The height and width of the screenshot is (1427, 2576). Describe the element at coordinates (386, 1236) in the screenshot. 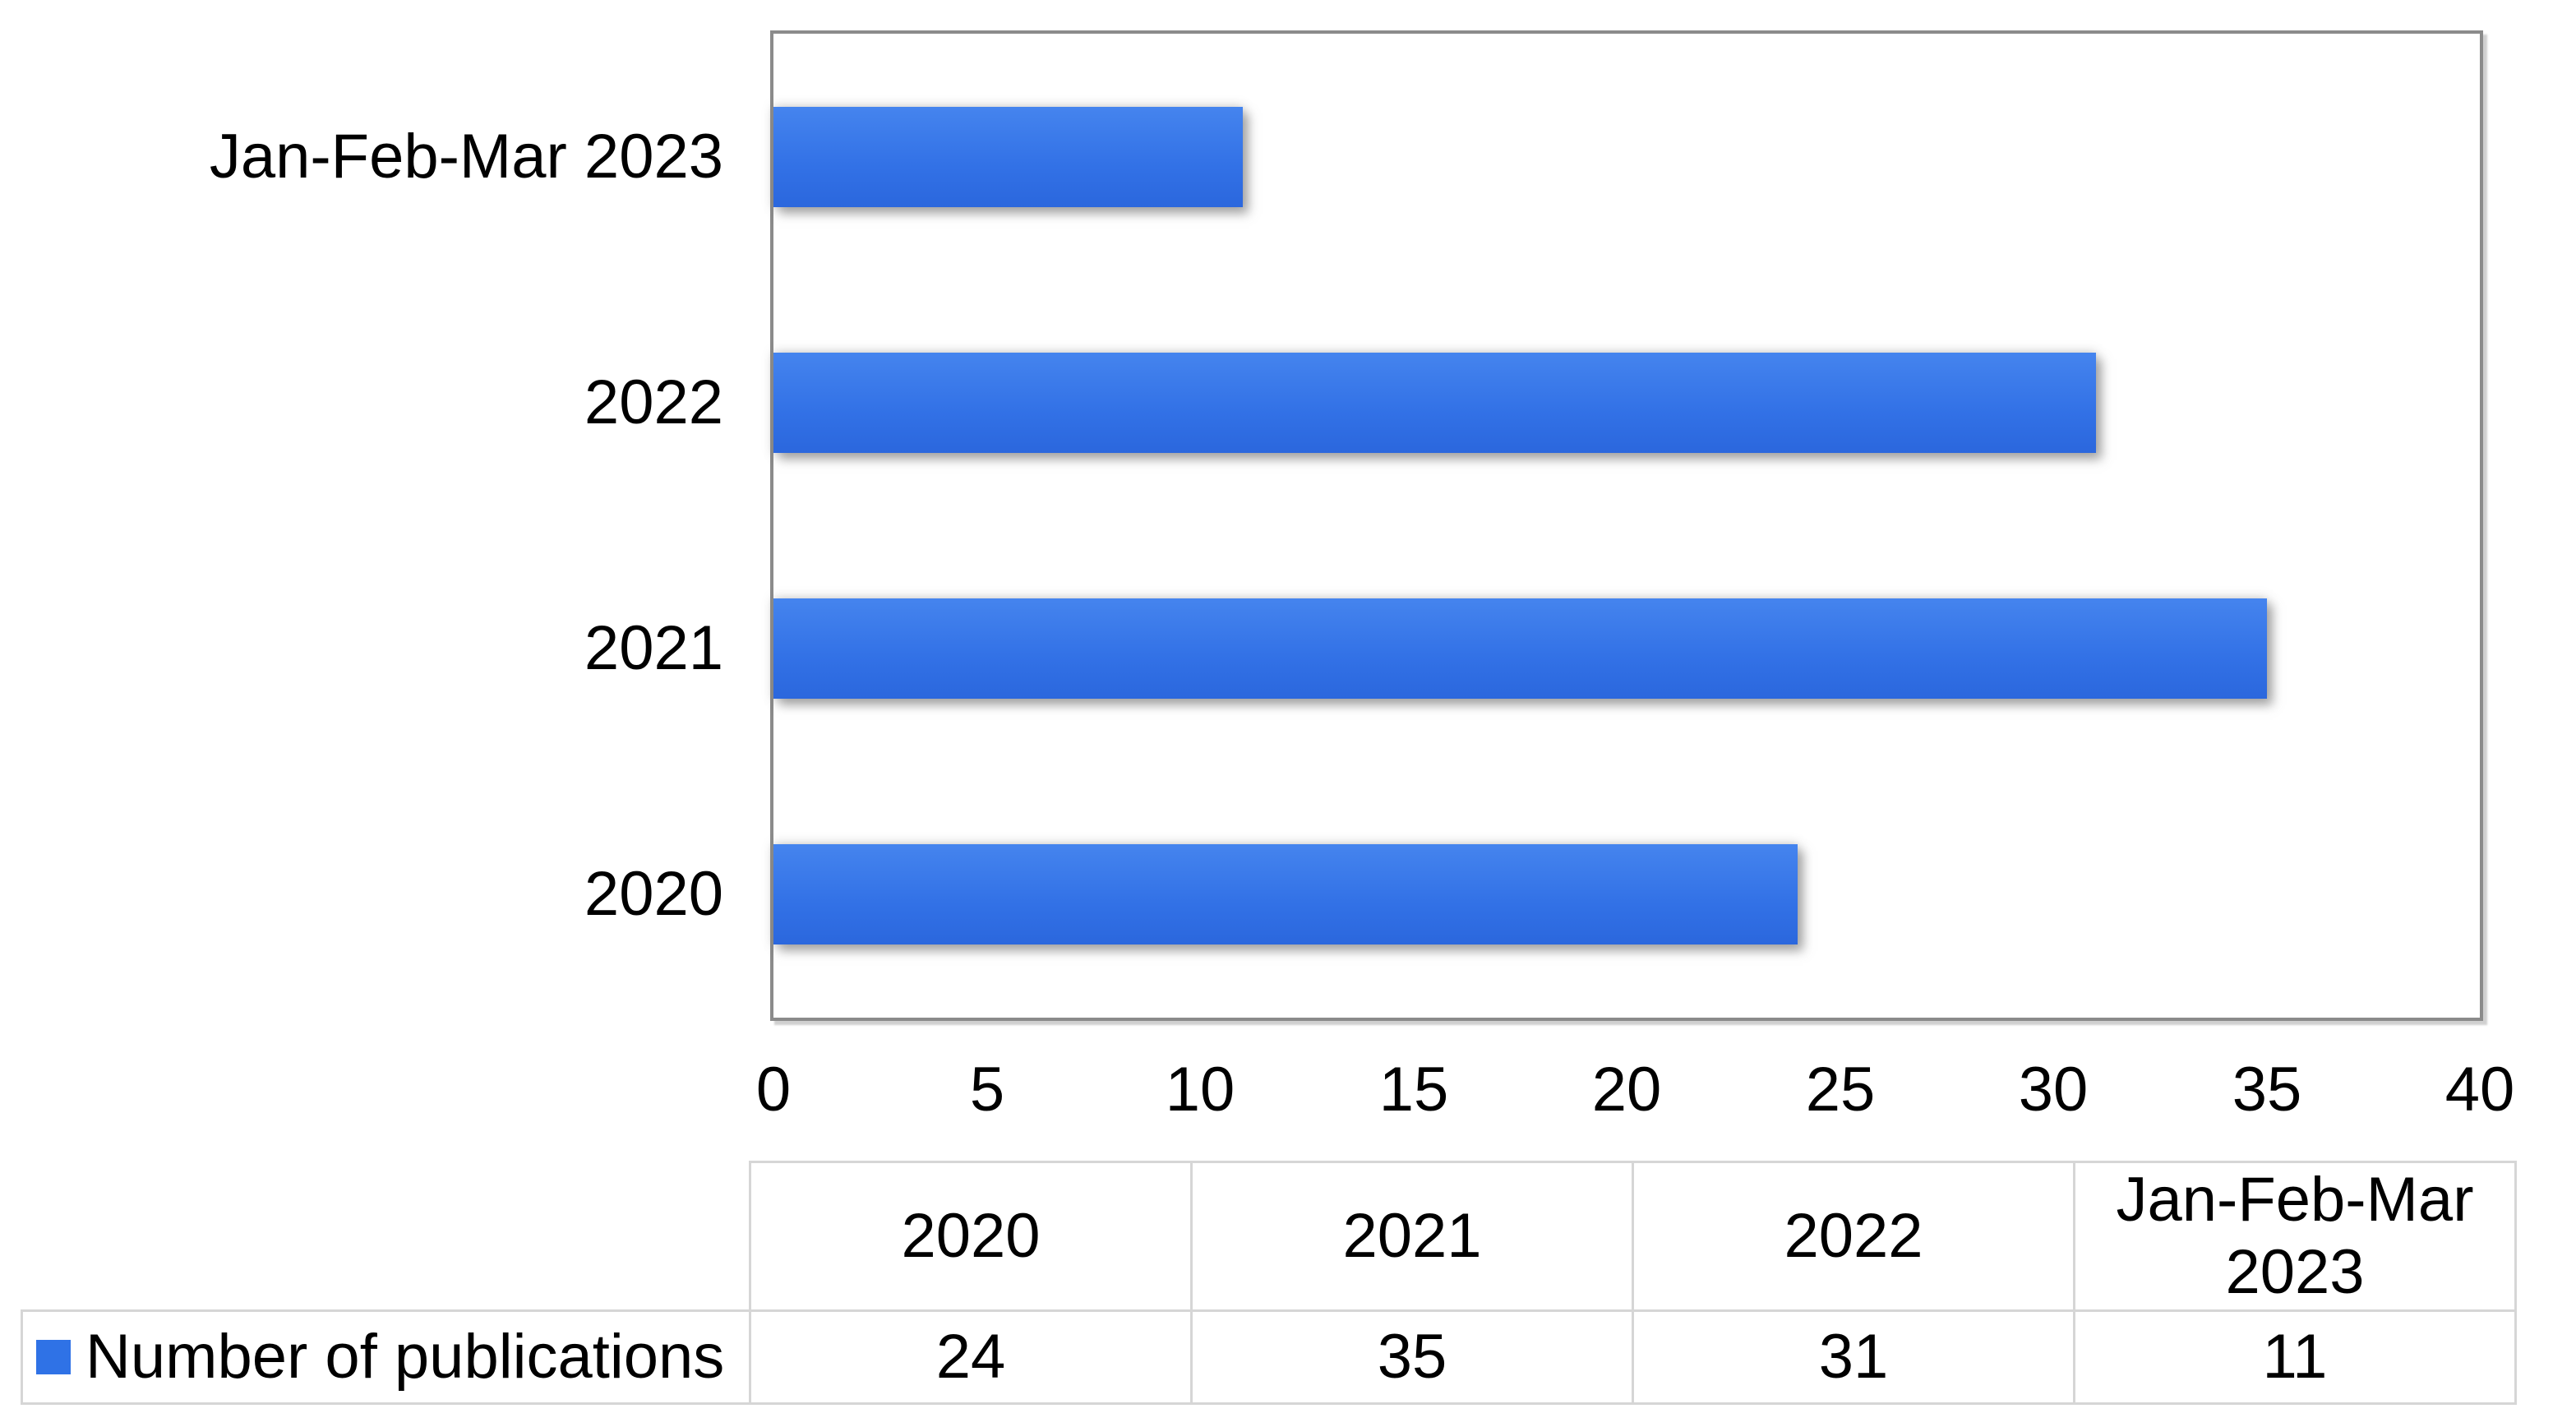

I see `table-corner-cell` at that location.